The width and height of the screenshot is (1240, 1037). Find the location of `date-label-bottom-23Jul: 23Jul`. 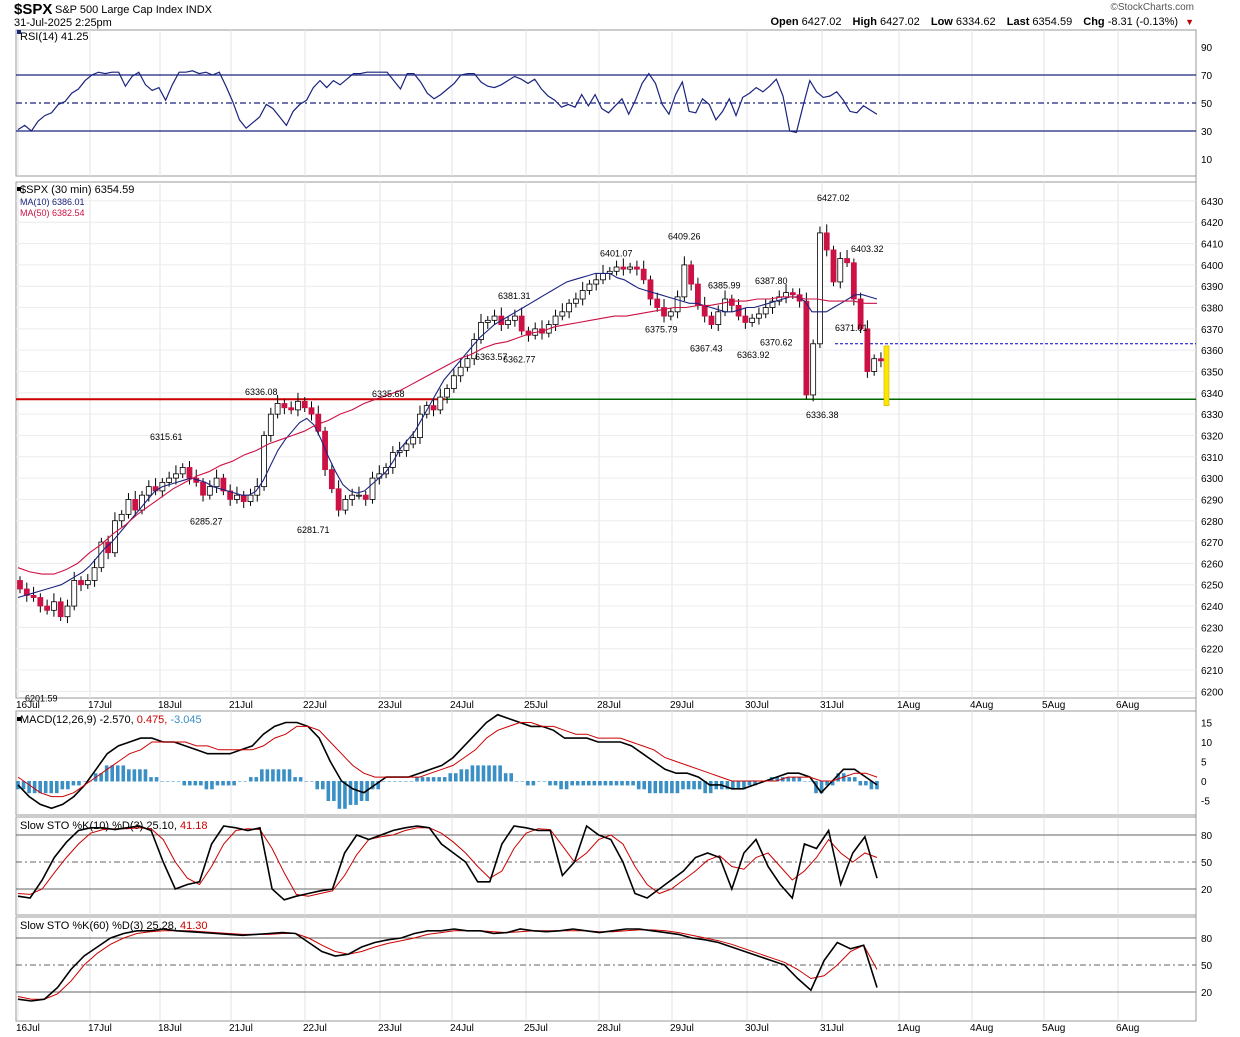

date-label-bottom-23Jul: 23Jul is located at coordinates (390, 1028).